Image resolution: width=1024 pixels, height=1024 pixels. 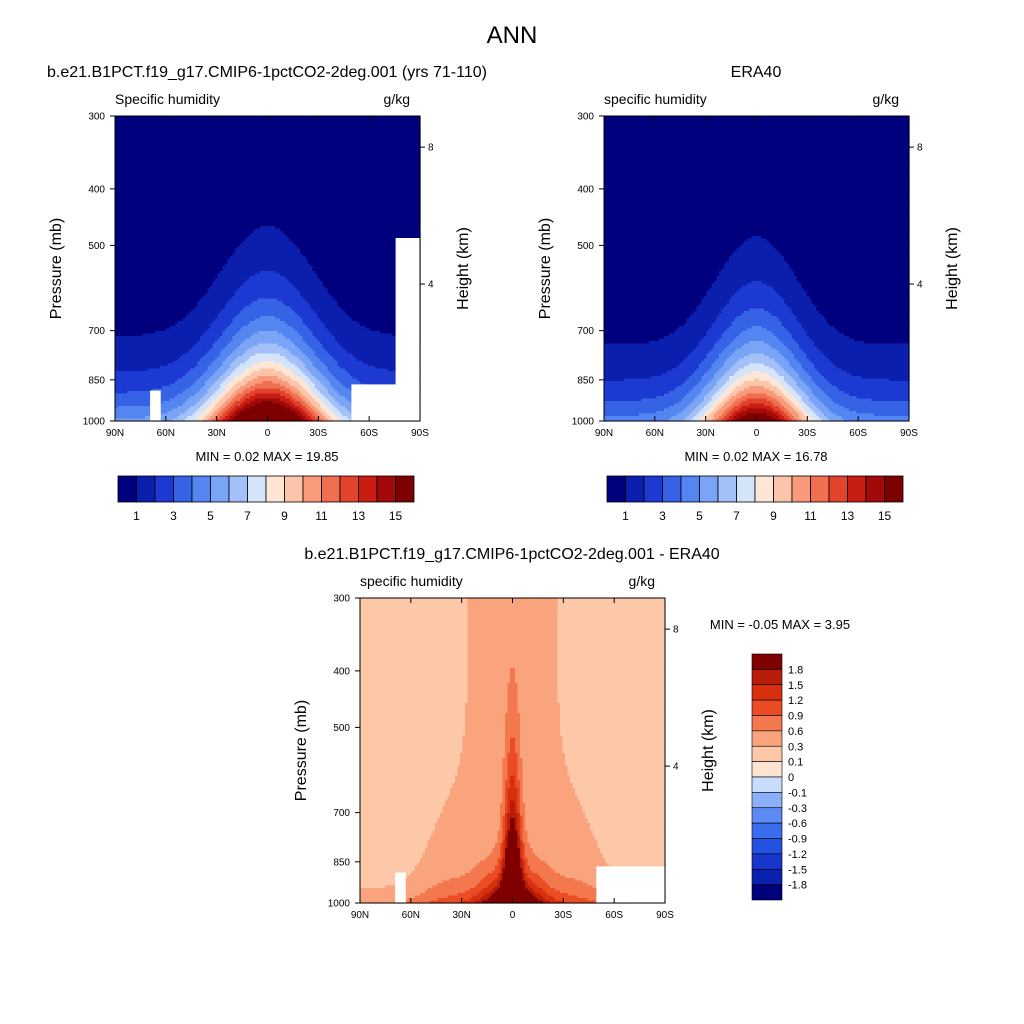 What do you see at coordinates (795, 763) in the screenshot?
I see `colorbar-label: 0.1` at bounding box center [795, 763].